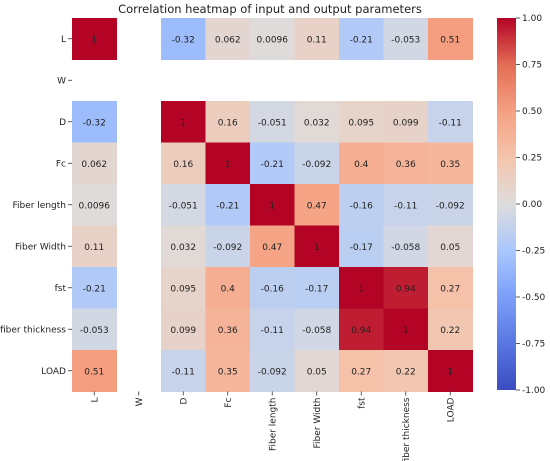 The image size is (550, 461). I want to click on cell-value-label: 0.36, so click(228, 331).